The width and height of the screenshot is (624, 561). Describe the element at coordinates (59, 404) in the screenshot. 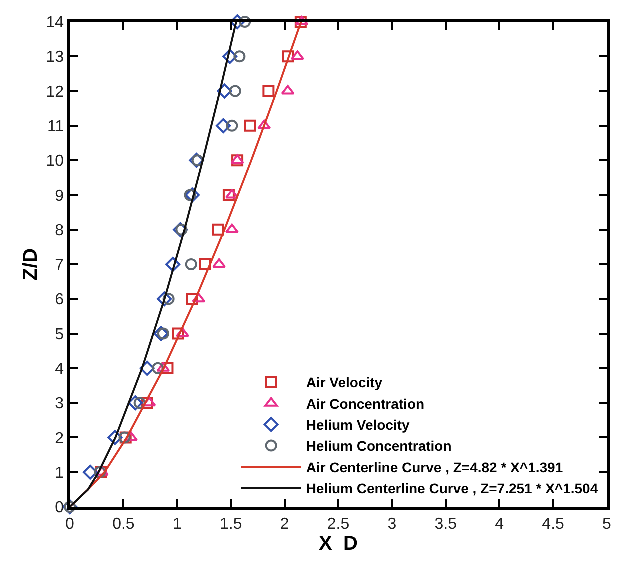

I see `y-tick-label: 3` at that location.